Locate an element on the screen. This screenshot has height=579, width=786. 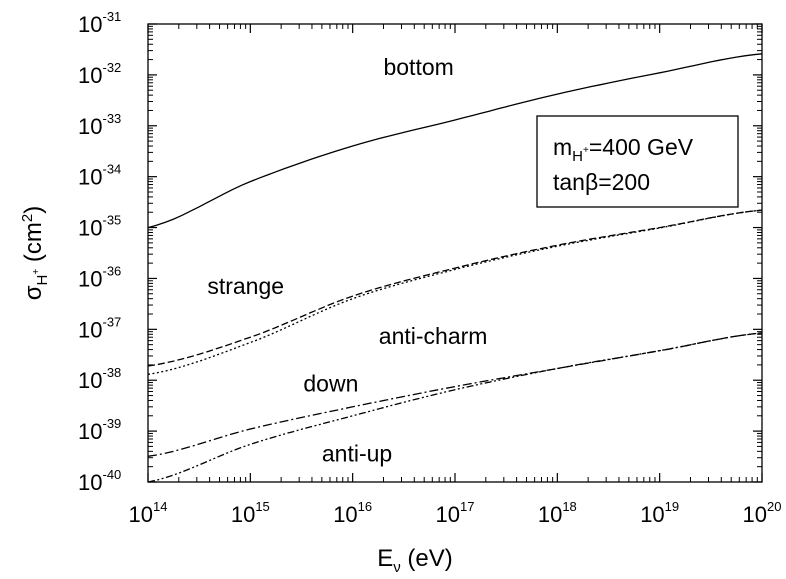
x-axis-title: Eν (eV) is located at coordinates (415, 560).